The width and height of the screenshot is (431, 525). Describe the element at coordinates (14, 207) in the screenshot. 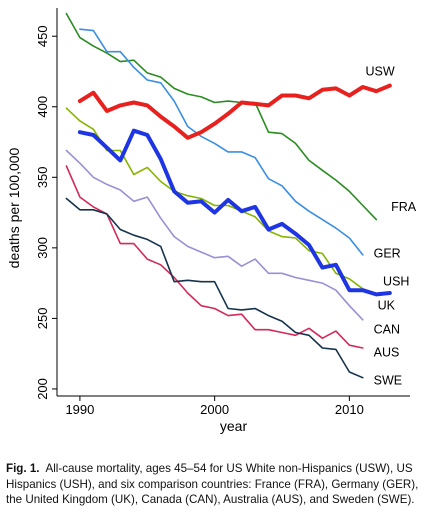

I see `y-axis-title: deaths per 100,000` at that location.